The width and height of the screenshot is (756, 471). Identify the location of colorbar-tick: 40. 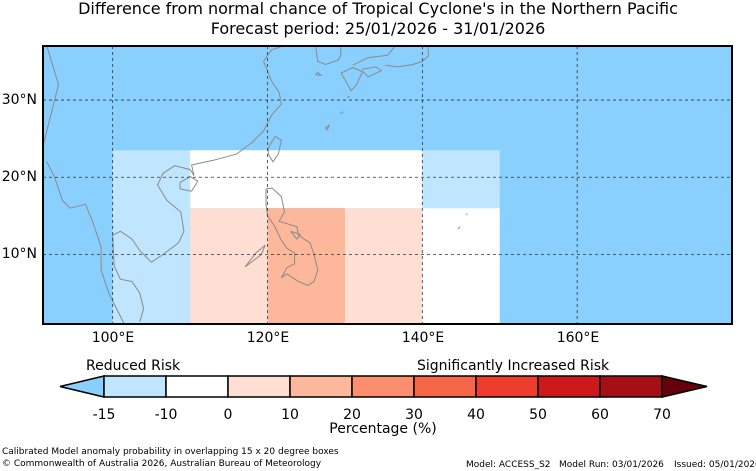
(476, 415).